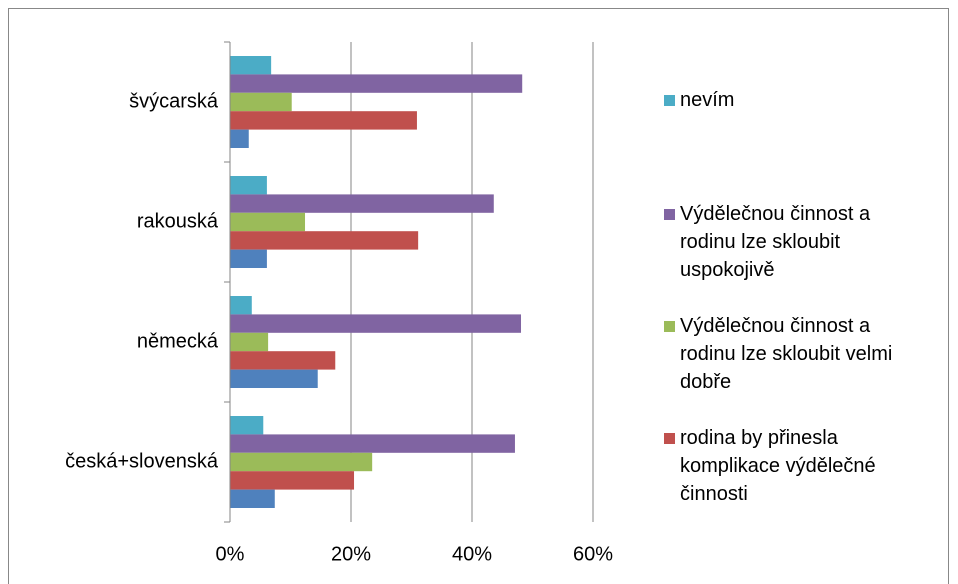 The width and height of the screenshot is (958, 584). Describe the element at coordinates (707, 100) in the screenshot. I see `legend-label: nevím` at that location.